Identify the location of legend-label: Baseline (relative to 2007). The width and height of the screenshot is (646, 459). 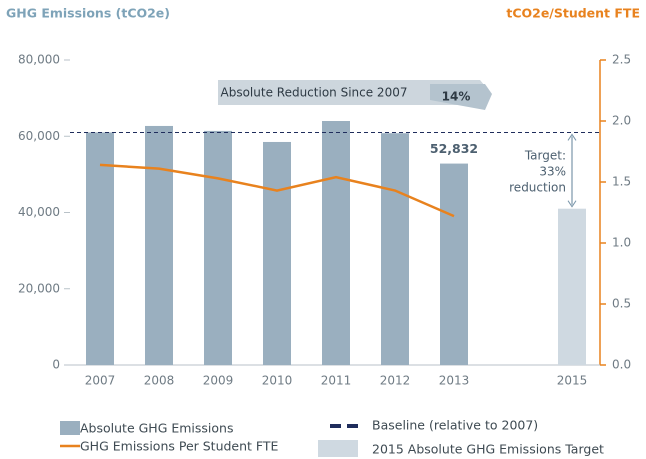
(455, 425).